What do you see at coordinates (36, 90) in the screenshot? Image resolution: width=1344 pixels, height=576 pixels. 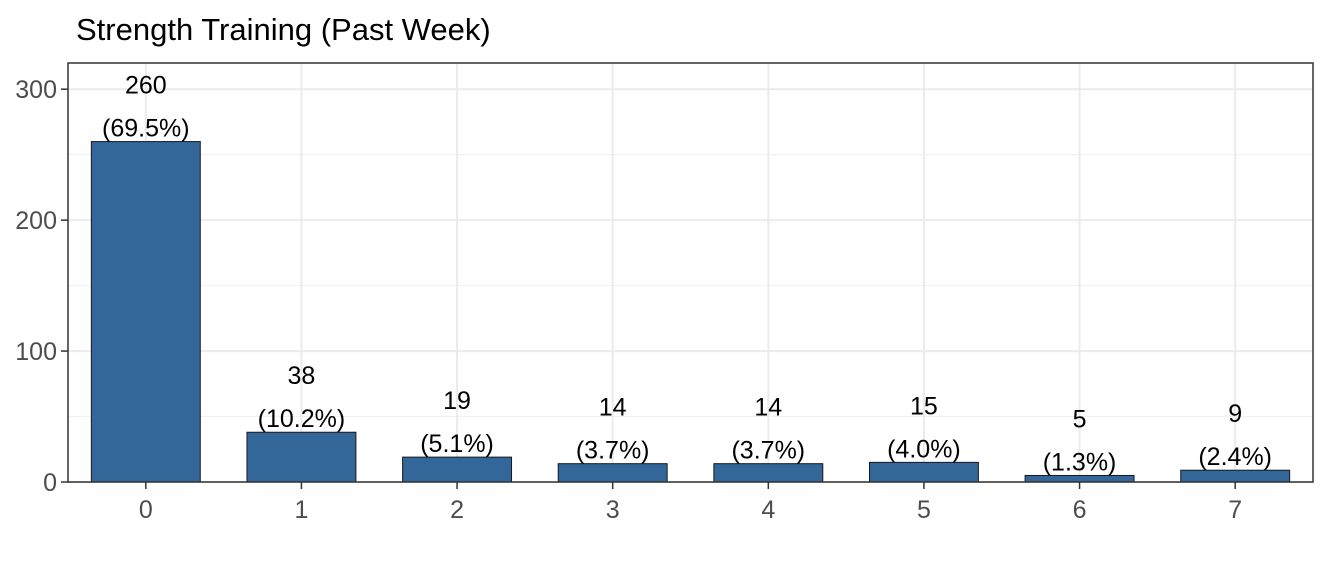 I see `y-tick-label: 300` at bounding box center [36, 90].